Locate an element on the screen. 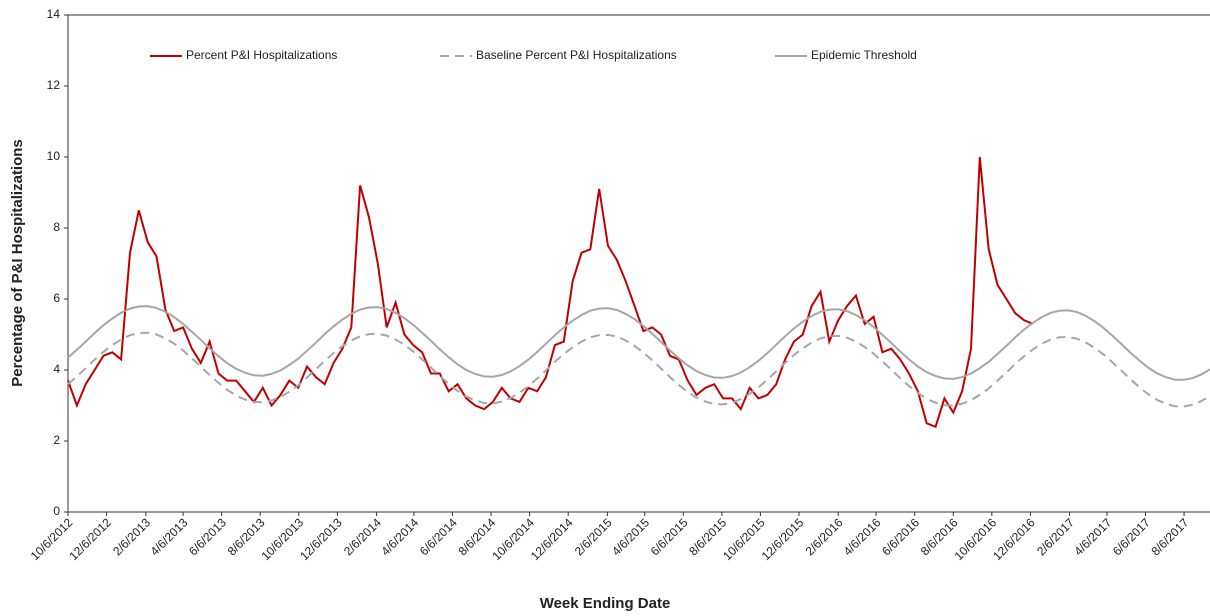 The image size is (1210, 616). x-tick-label: 12/6/2014 is located at coordinates (552, 539).